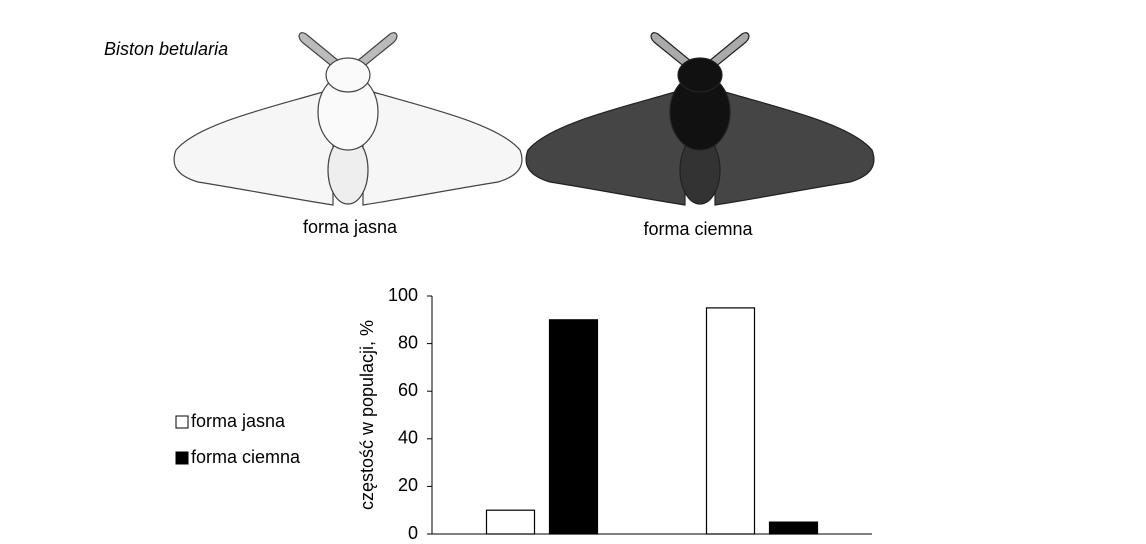  I want to click on y-tick-label: 20, so click(408, 485).